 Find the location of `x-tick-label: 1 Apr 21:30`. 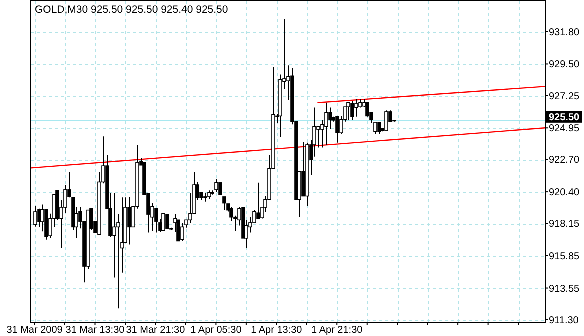

x-tick-label: 1 Apr 21:30 is located at coordinates (338, 330).